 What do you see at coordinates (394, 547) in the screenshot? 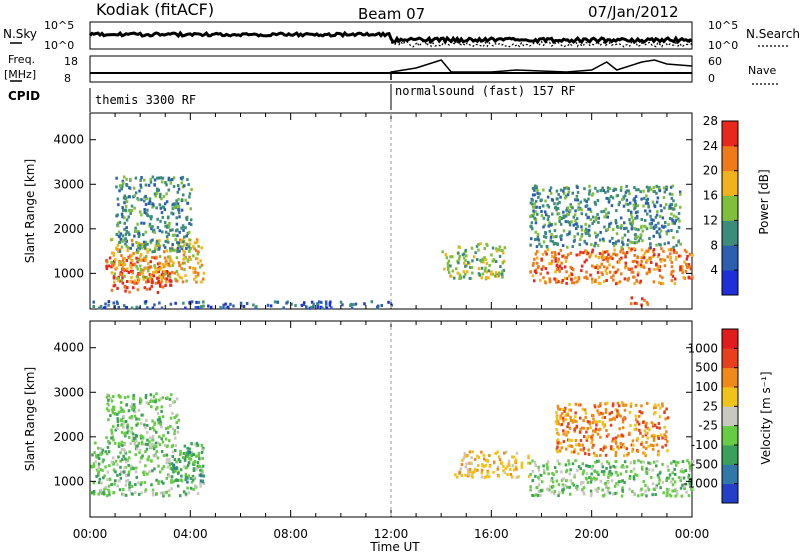
I see `x-axis-label: Time UT` at bounding box center [394, 547].